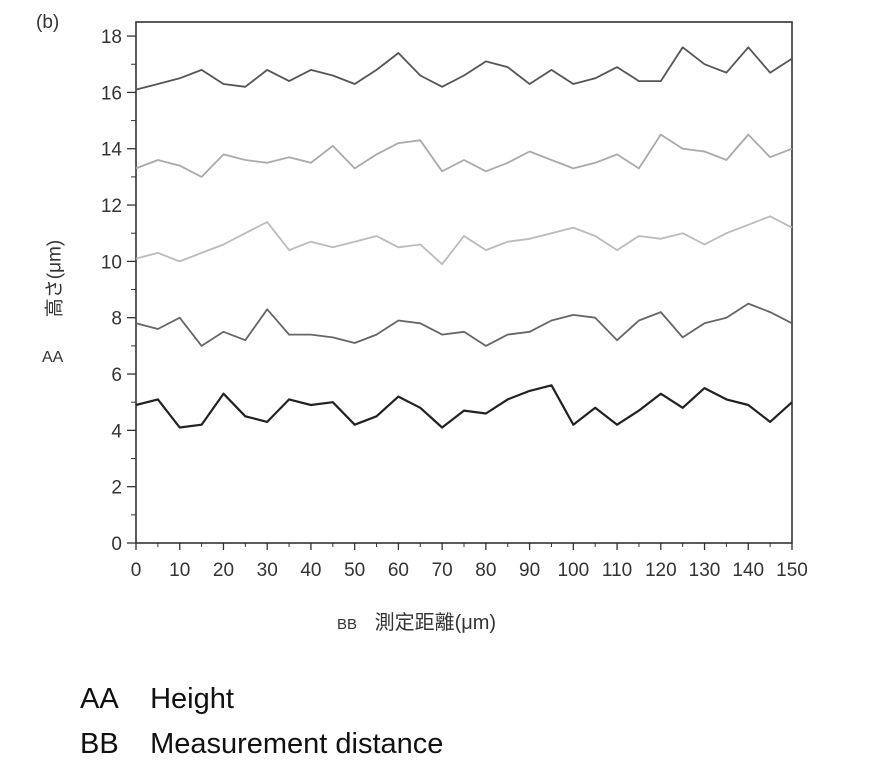 This screenshot has height=765, width=875. Describe the element at coordinates (485, 570) in the screenshot. I see `x-tick-label: 80` at that location.